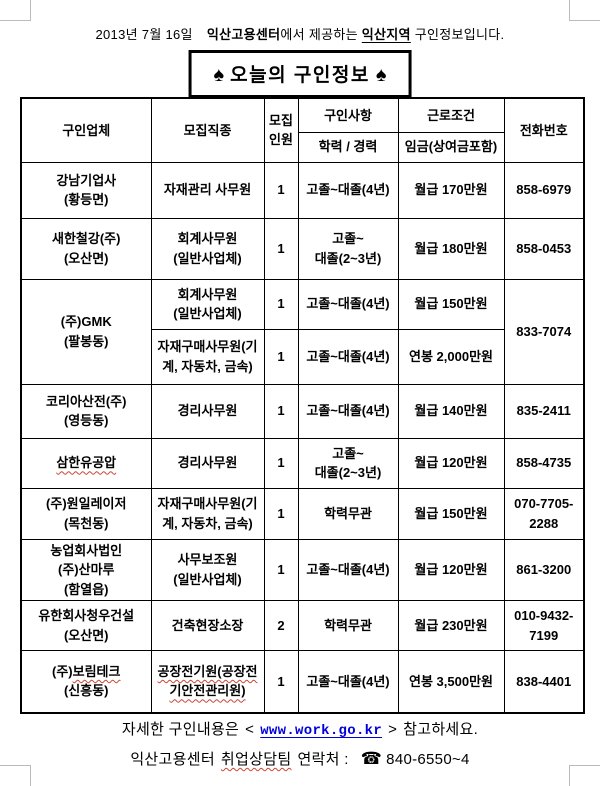 The height and width of the screenshot is (786, 600). Describe the element at coordinates (451, 115) in the screenshot. I see `col-header-conditions: 근로조건` at that location.